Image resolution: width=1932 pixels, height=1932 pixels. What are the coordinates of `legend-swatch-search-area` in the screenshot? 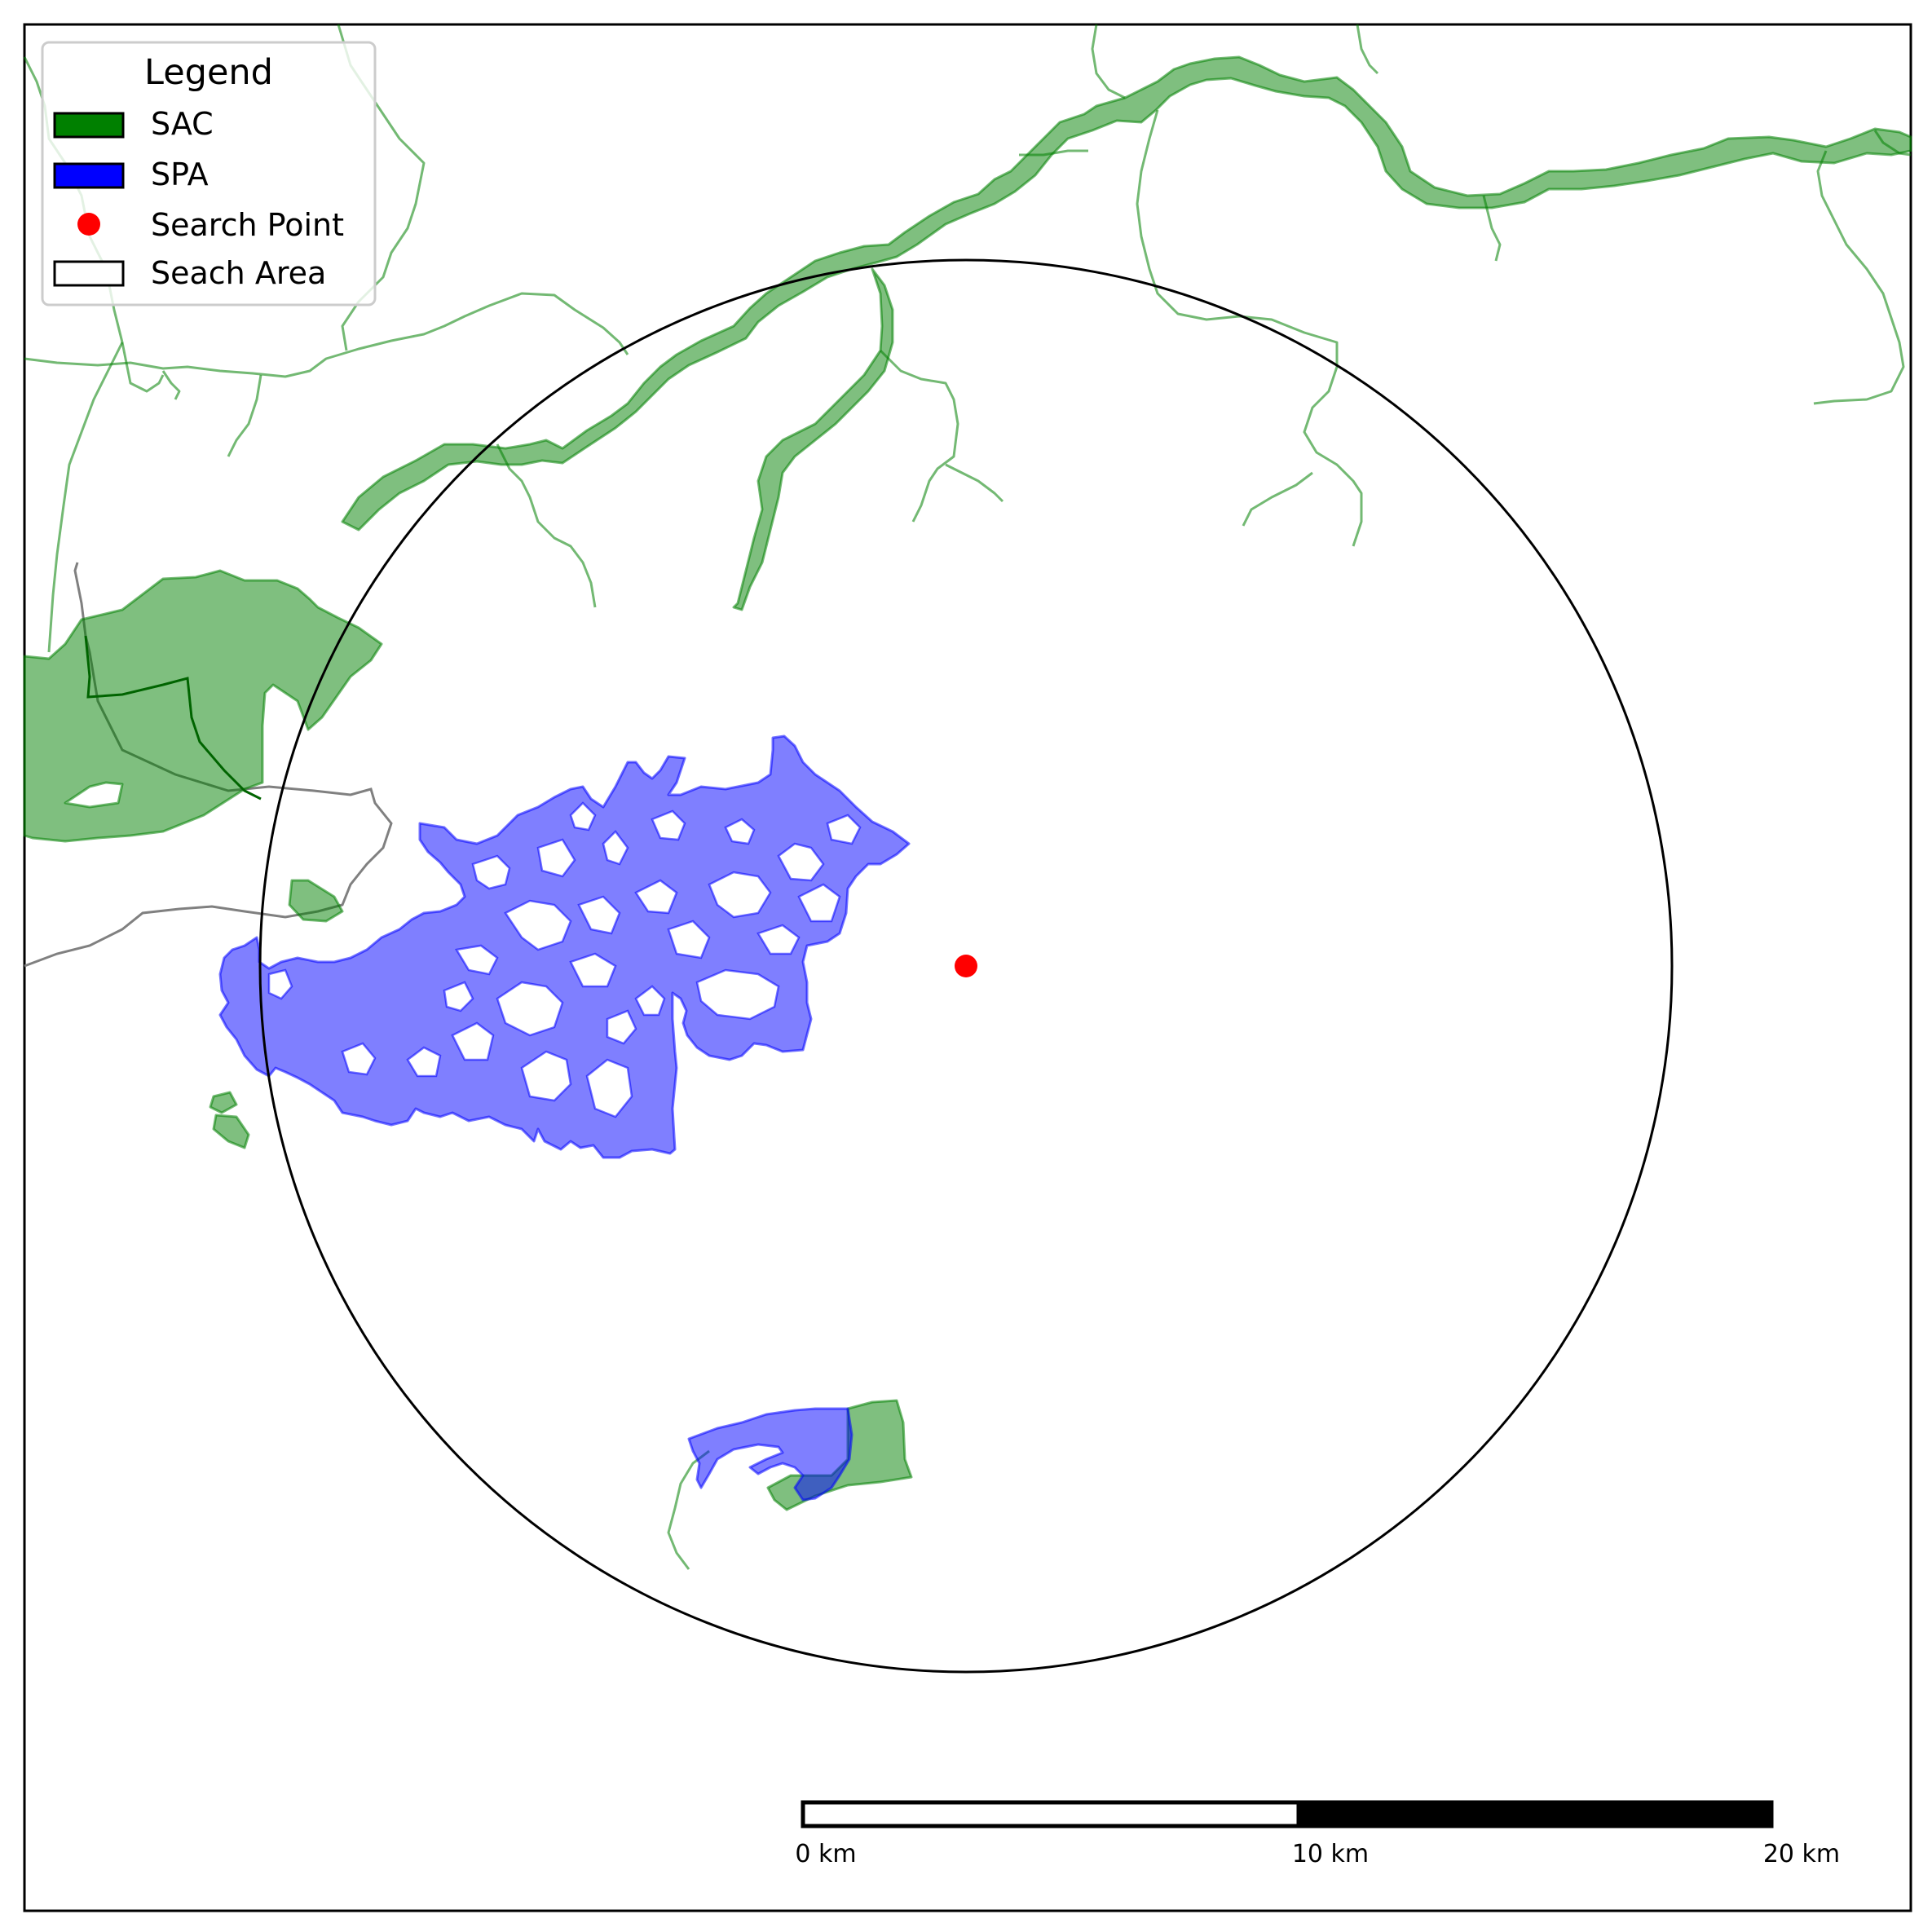 It's located at (89, 273).